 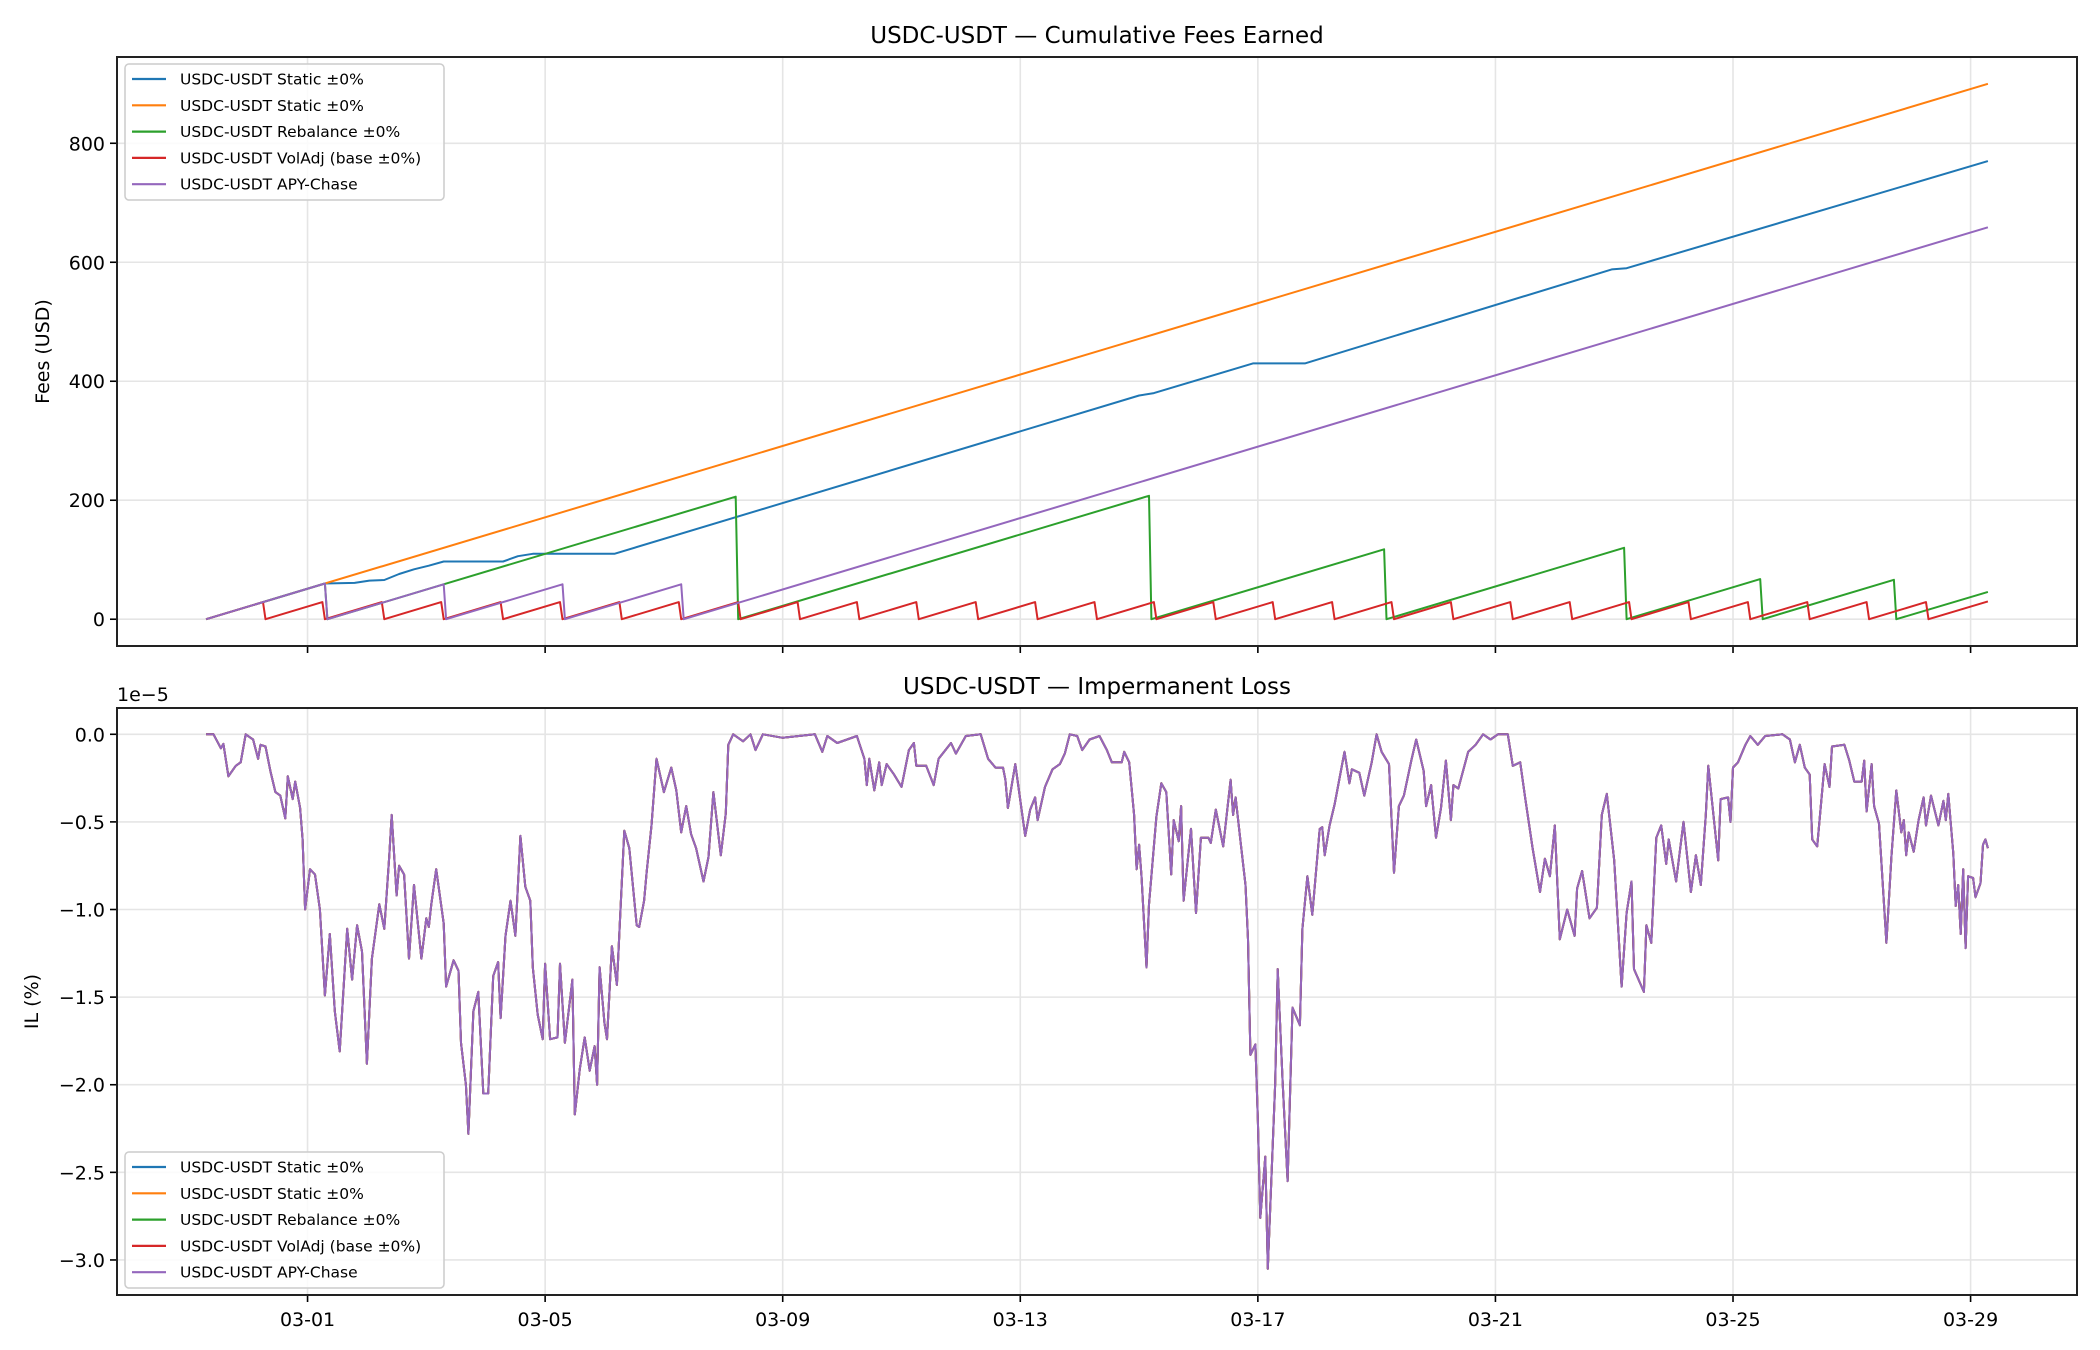 I want to click on y-tick-label: −2.0, so click(x=82, y=1086).